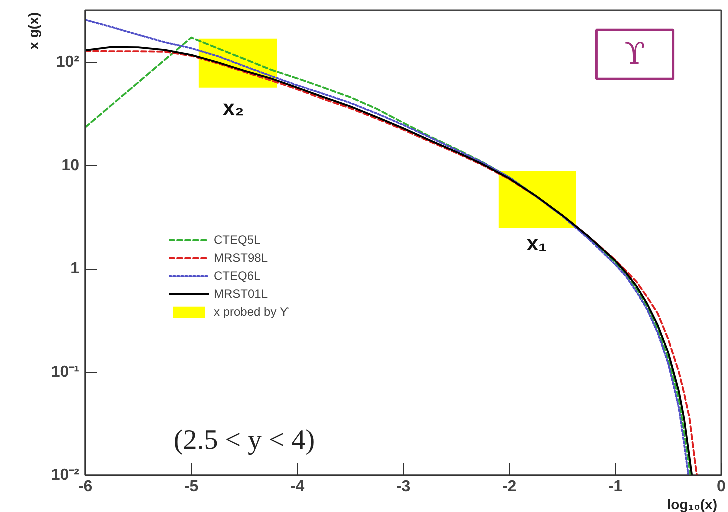 This screenshot has height=512, width=728. Describe the element at coordinates (635, 54) in the screenshot. I see `annotation: ϒ` at that location.